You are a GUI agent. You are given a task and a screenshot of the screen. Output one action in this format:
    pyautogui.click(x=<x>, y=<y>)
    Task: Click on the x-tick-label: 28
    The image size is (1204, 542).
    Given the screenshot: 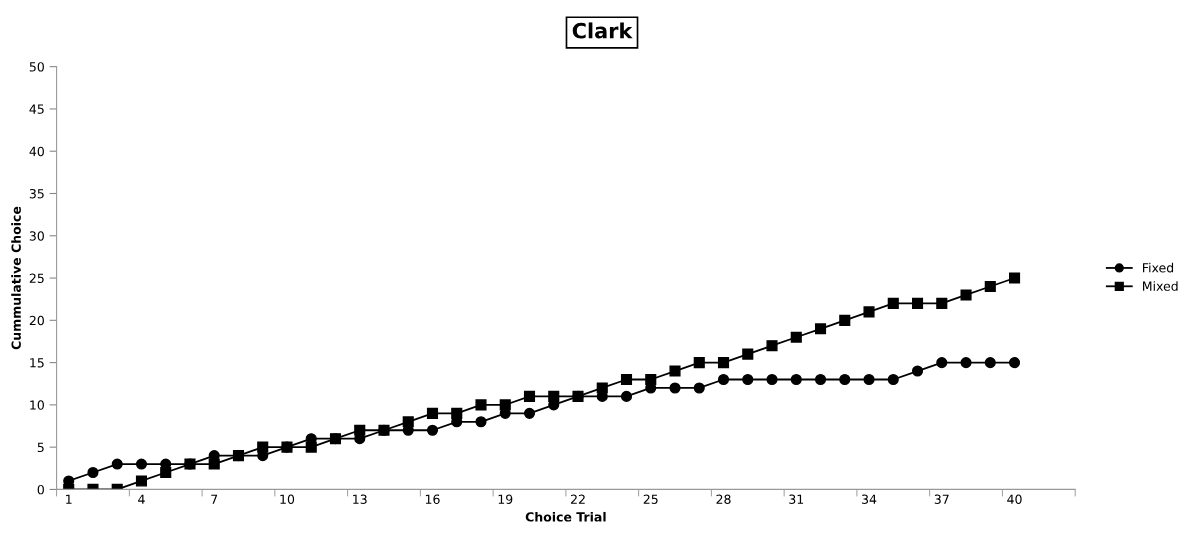 What is the action you would take?
    pyautogui.click(x=723, y=499)
    